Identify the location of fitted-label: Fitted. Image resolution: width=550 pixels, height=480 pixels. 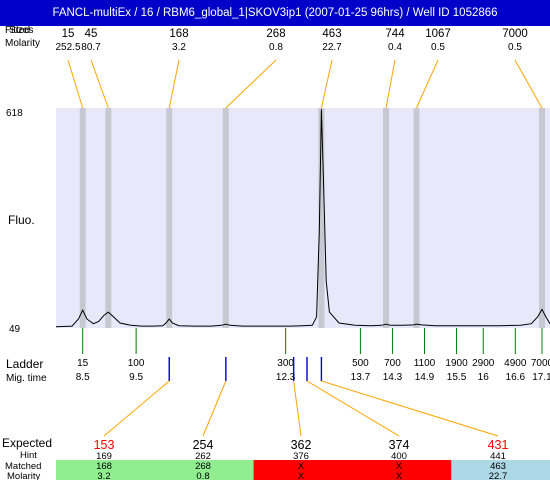
(17, 30).